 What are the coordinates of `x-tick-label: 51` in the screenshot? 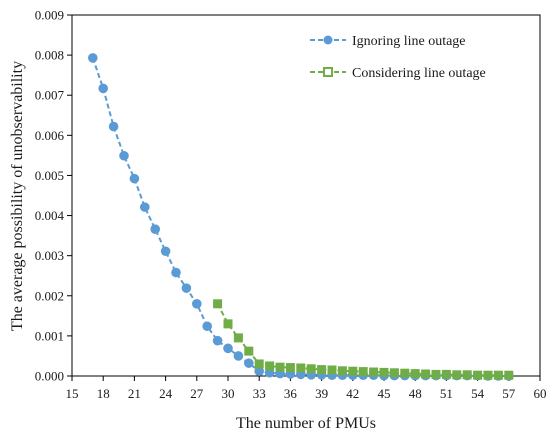 It's located at (446, 393).